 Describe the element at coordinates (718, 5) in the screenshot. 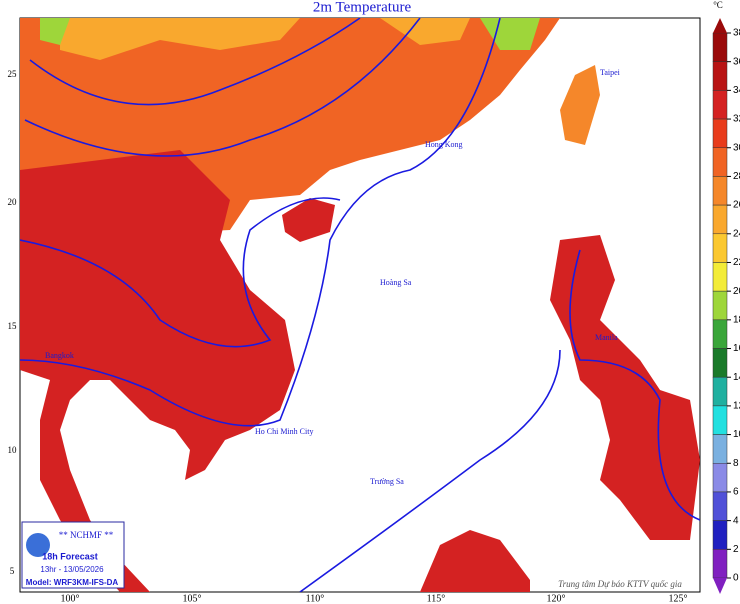

I see `colorbar-unit: °C` at that location.